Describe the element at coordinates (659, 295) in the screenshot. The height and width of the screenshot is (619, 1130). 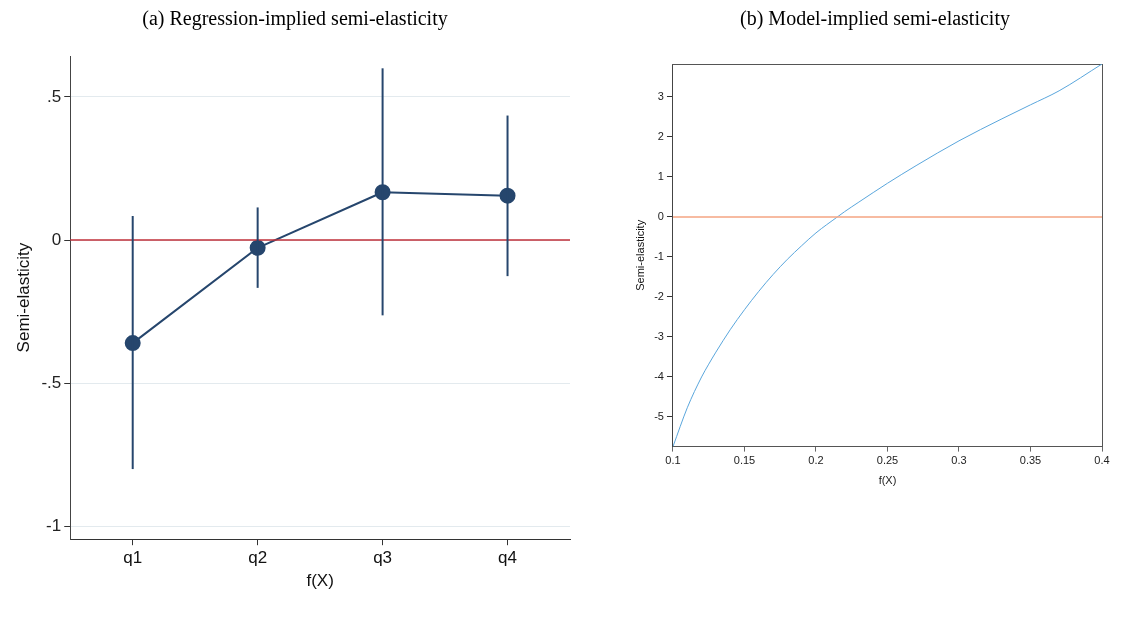
I see `y-tick-label: -2` at that location.